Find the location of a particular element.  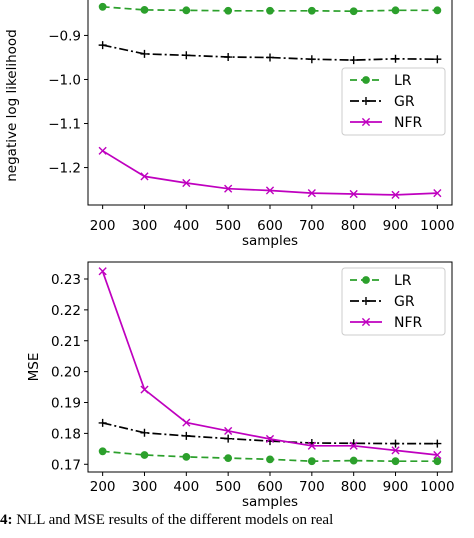

y-axis-label: MSE is located at coordinates (34, 367).